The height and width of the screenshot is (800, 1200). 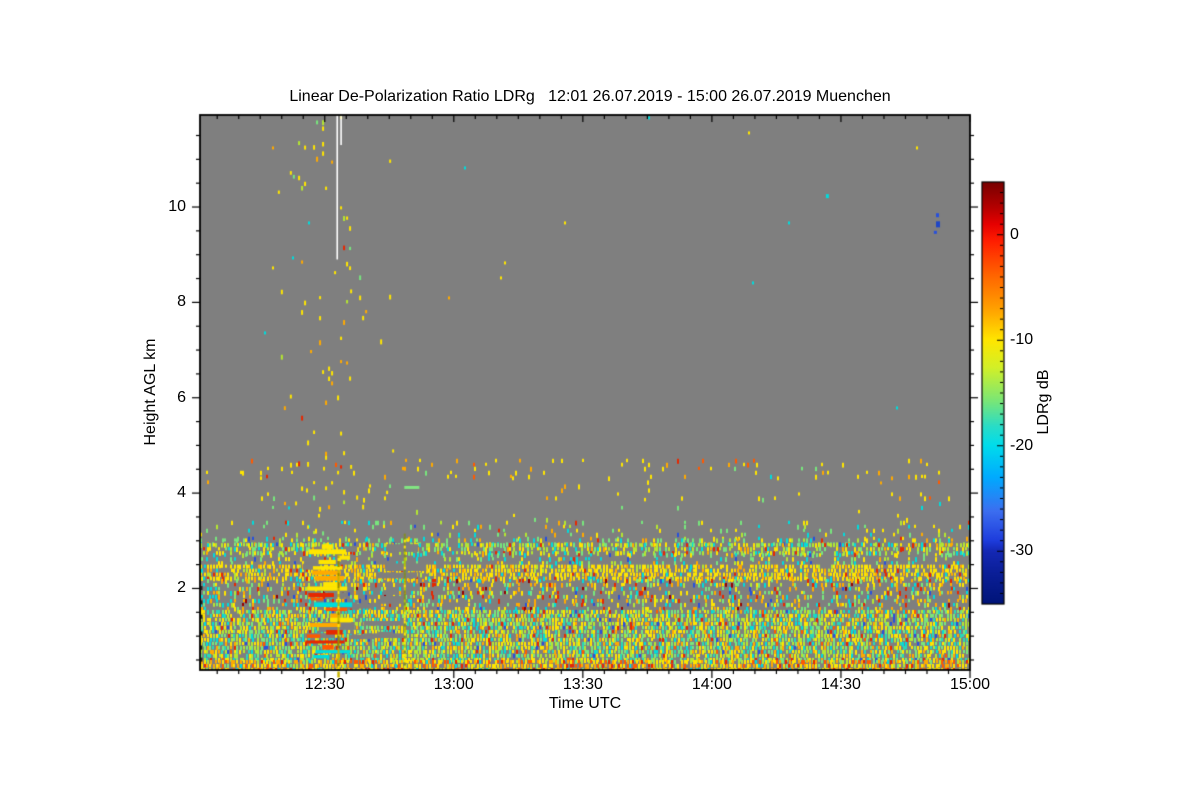 What do you see at coordinates (970, 684) in the screenshot?
I see `x-tick-label: 15:00` at bounding box center [970, 684].